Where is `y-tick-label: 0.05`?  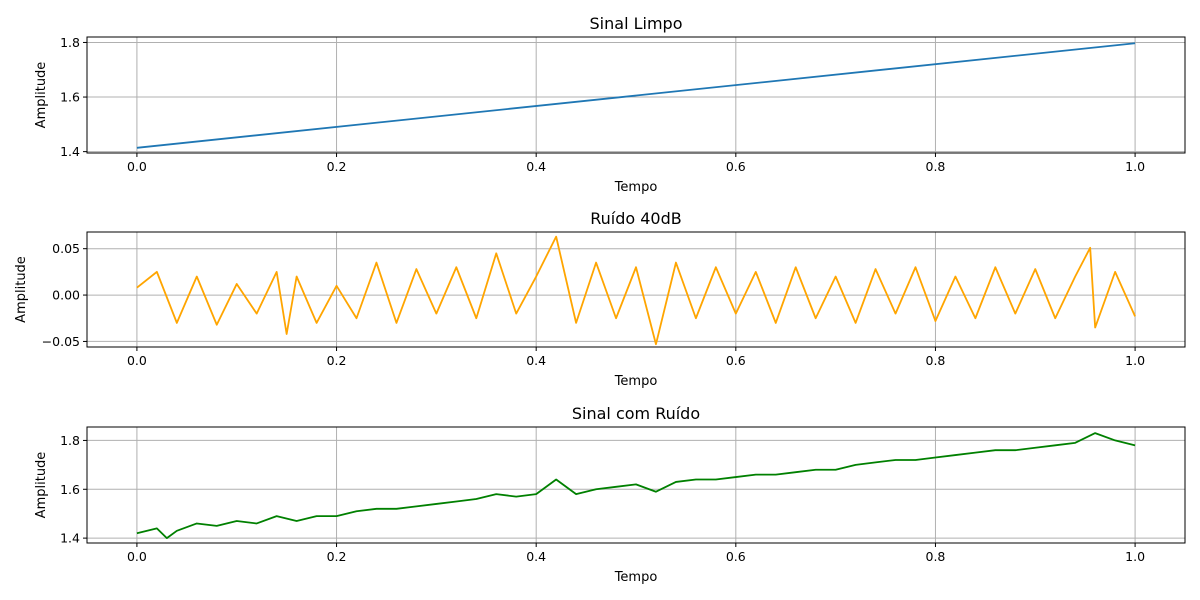 y-tick-label: 0.05 is located at coordinates (66, 248).